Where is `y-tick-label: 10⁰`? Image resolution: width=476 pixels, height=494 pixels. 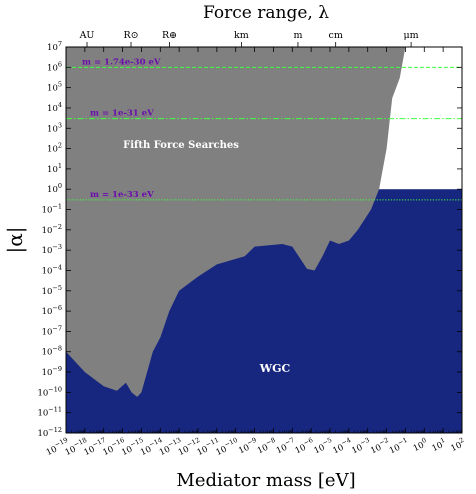
y-tick-label: 10⁰ is located at coordinates (54, 188).